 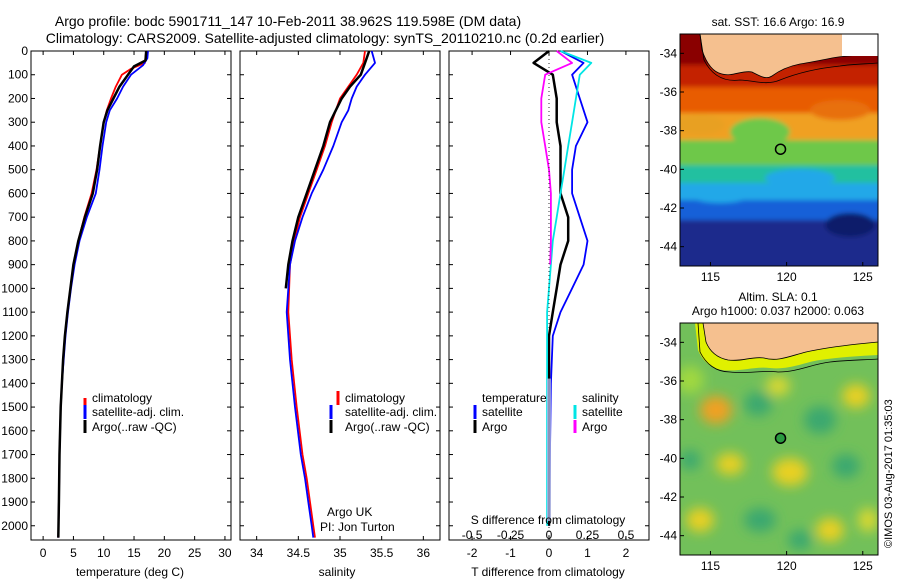 What do you see at coordinates (349, 512) in the screenshot?
I see `salinity-annotation-line1: Argo UK` at bounding box center [349, 512].